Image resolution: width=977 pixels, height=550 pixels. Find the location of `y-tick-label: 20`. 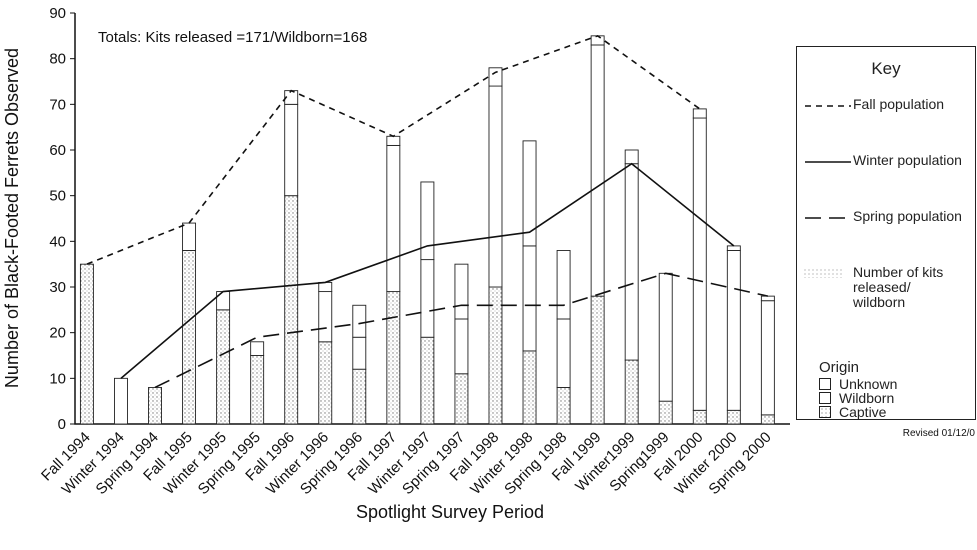

y-tick-label: 20 is located at coordinates (57, 333).